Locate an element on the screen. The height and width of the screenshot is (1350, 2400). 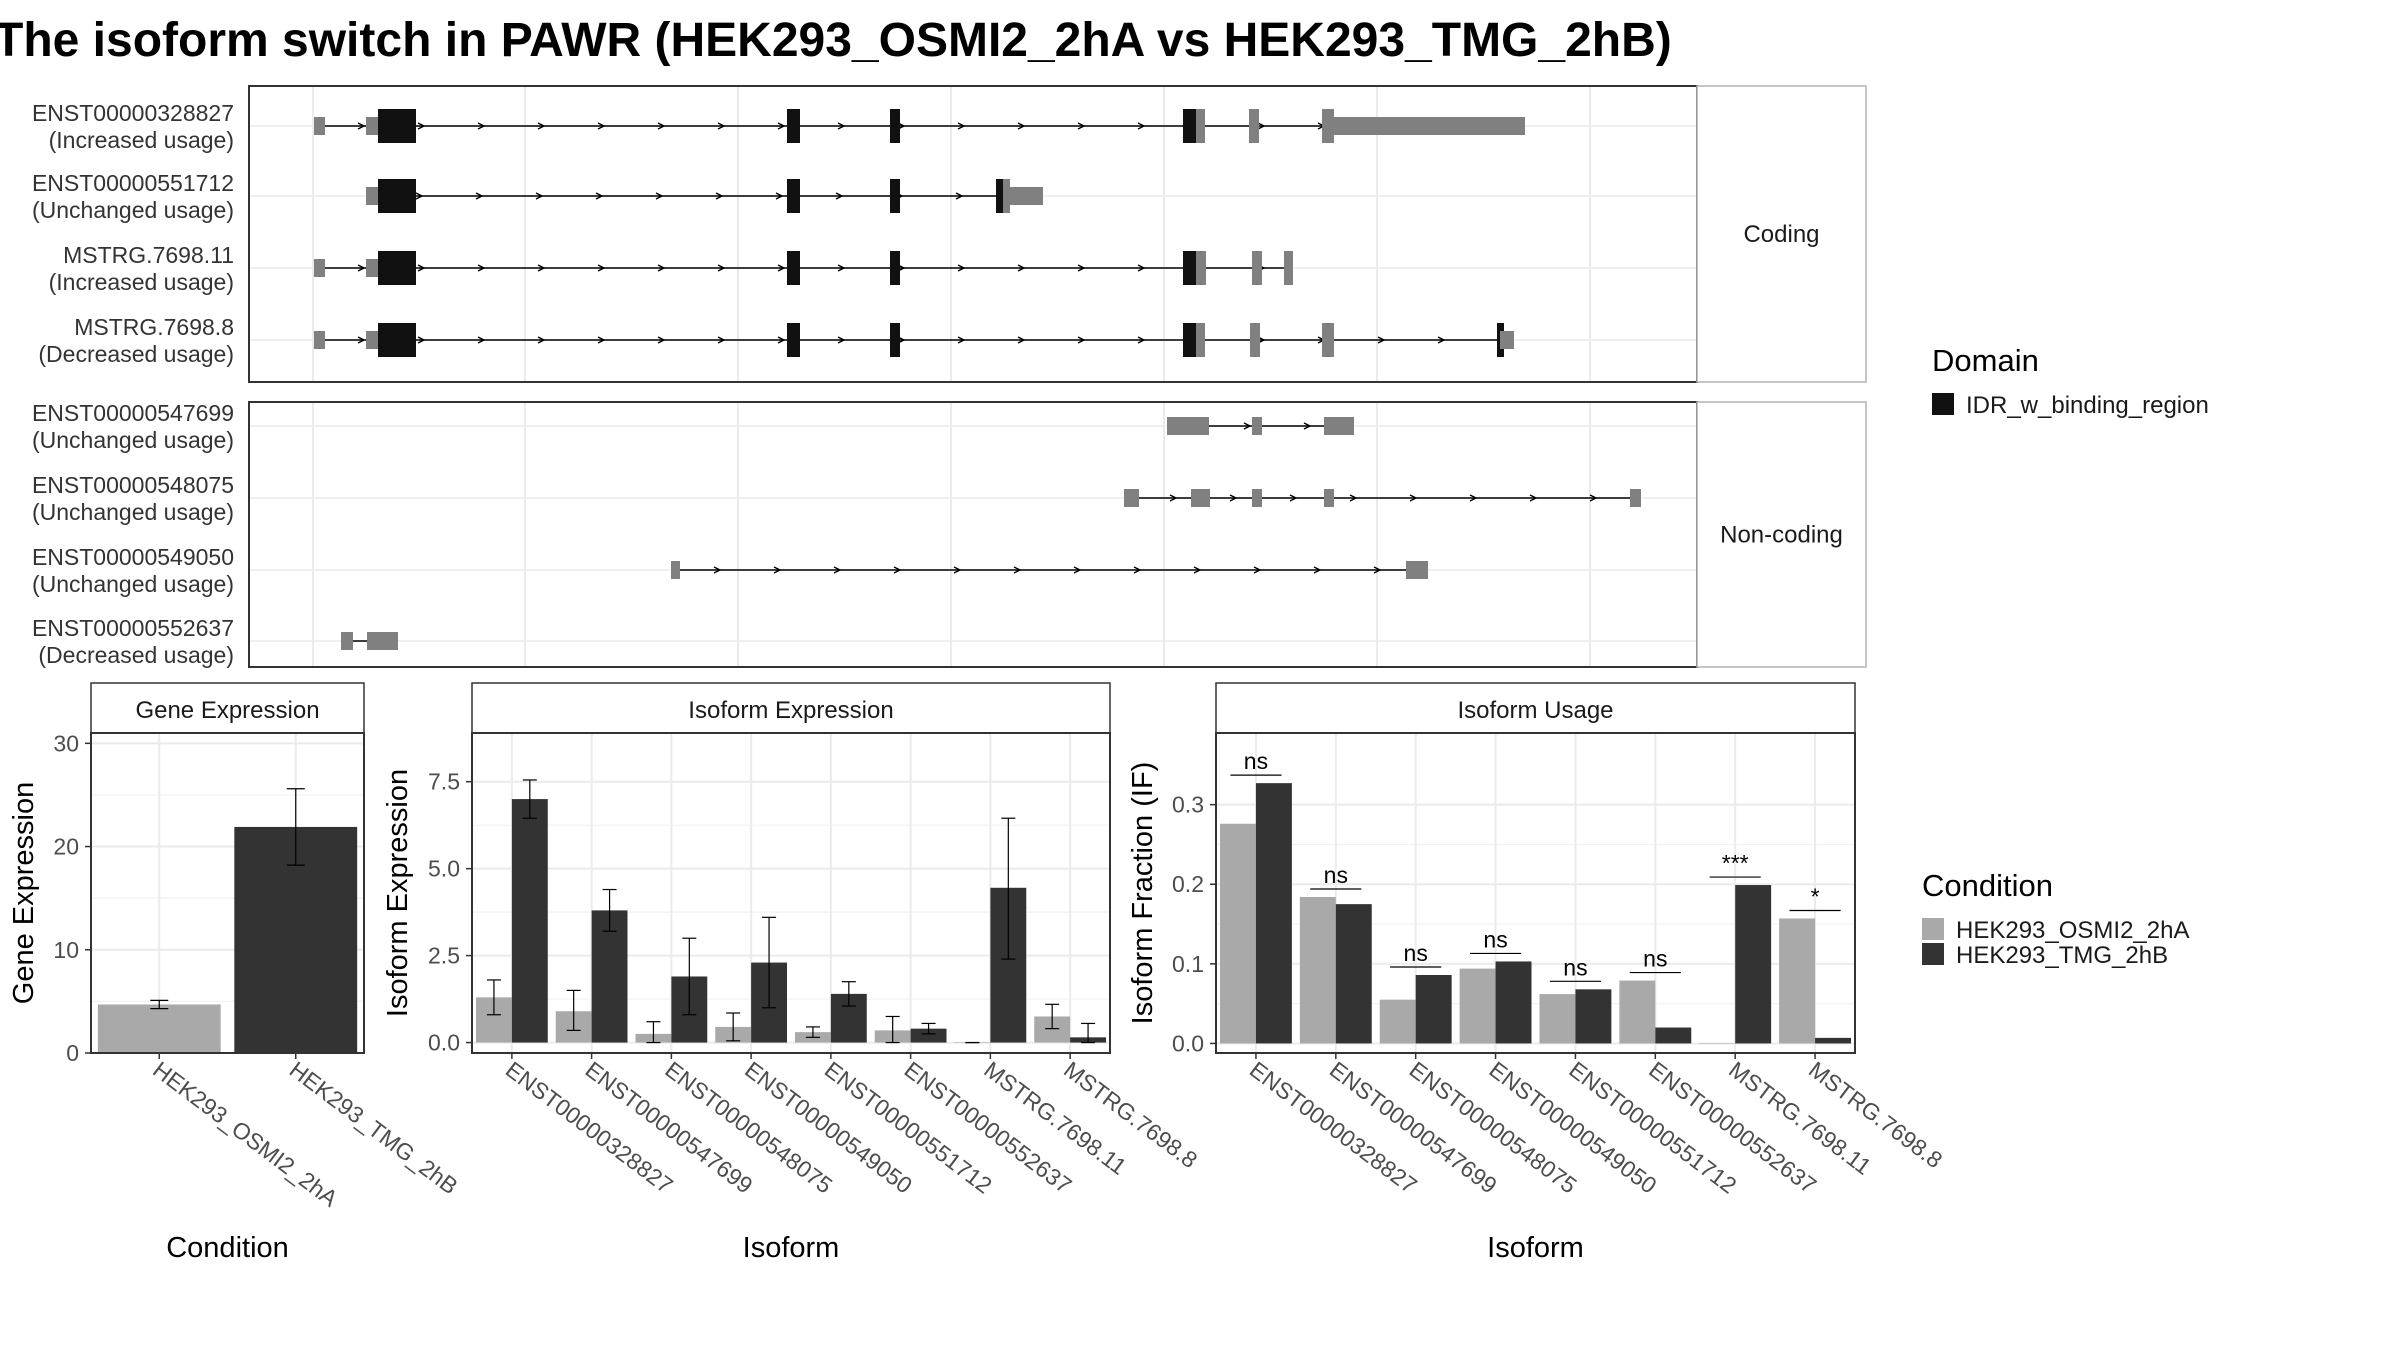
transcript-panel-bg is located at coordinates (973, 534).